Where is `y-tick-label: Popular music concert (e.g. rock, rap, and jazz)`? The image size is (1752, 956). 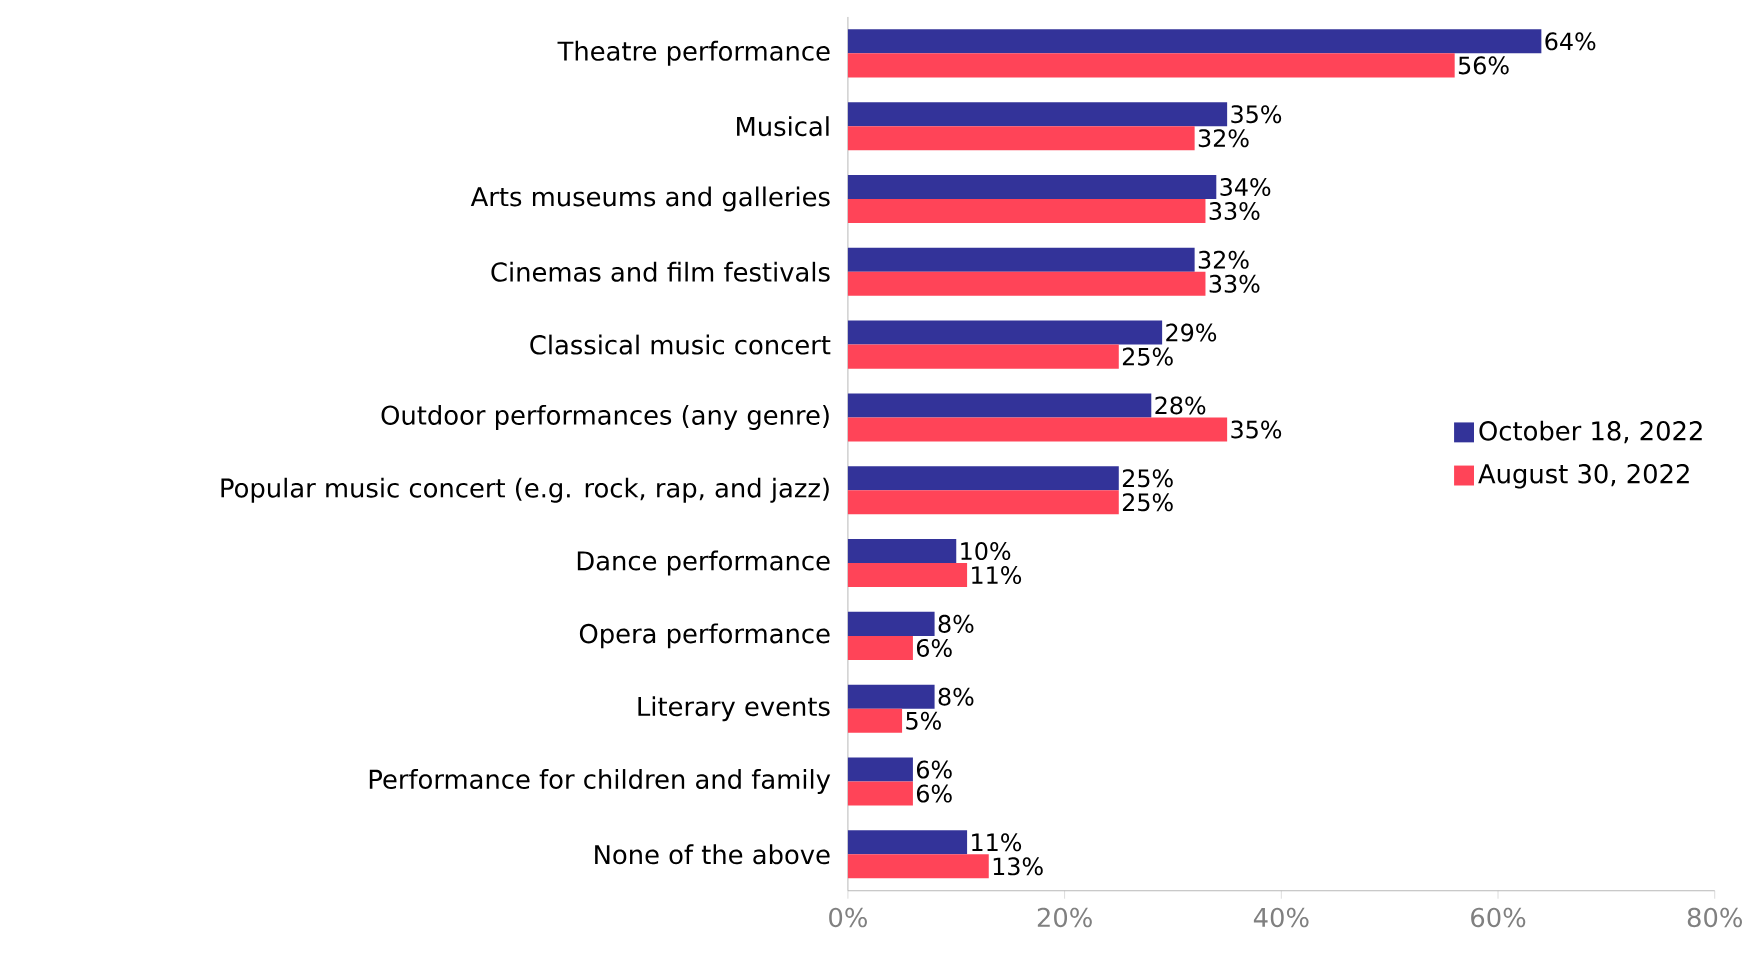
y-tick-label: Popular music concert (e.g. rock, rap, and jazz) is located at coordinates (525, 490).